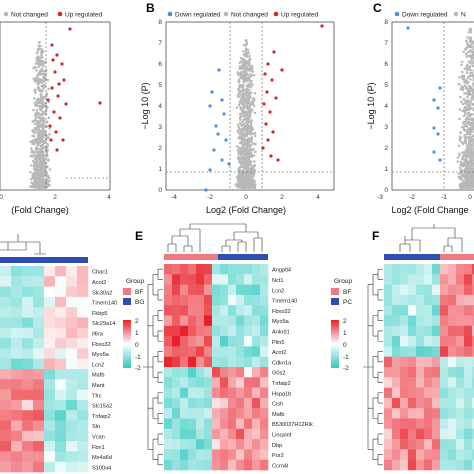  I want to click on b-down-point, so click(219, 70).